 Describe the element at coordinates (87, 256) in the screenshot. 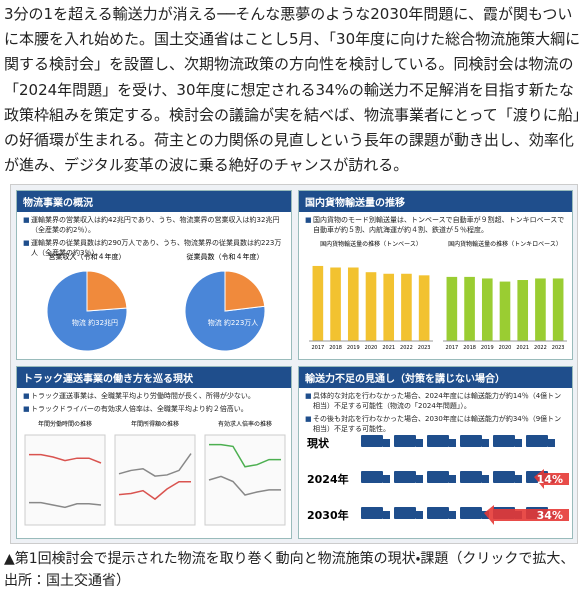

I see `pie-title: 営業収入（令和４年度）` at that location.